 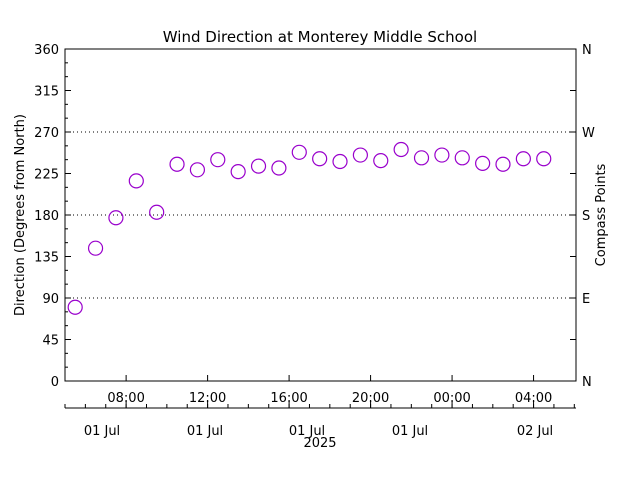 What do you see at coordinates (288, 398) in the screenshot?
I see `x-tick-label: 16:00` at bounding box center [288, 398].